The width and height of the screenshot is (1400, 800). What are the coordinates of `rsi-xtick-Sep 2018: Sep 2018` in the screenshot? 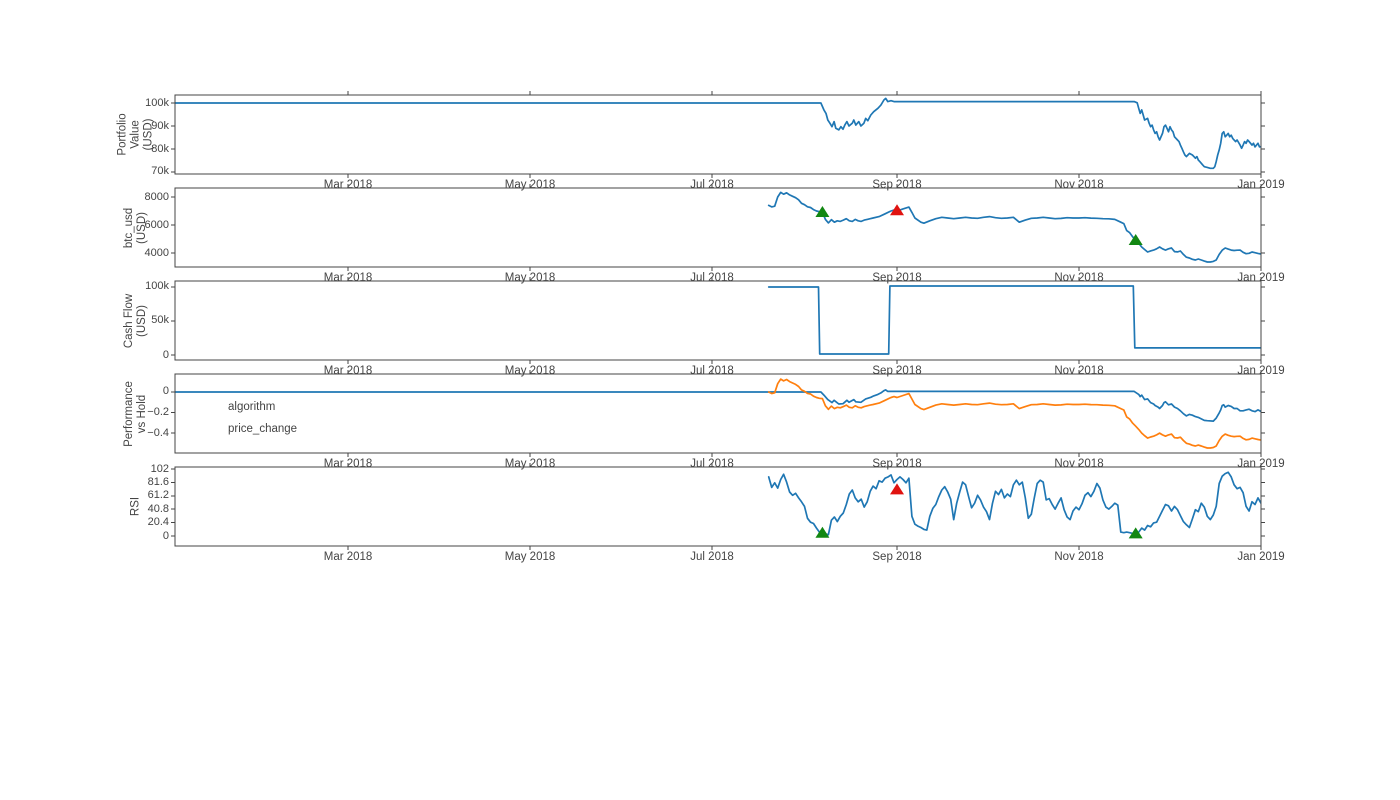 It's located at (897, 557).